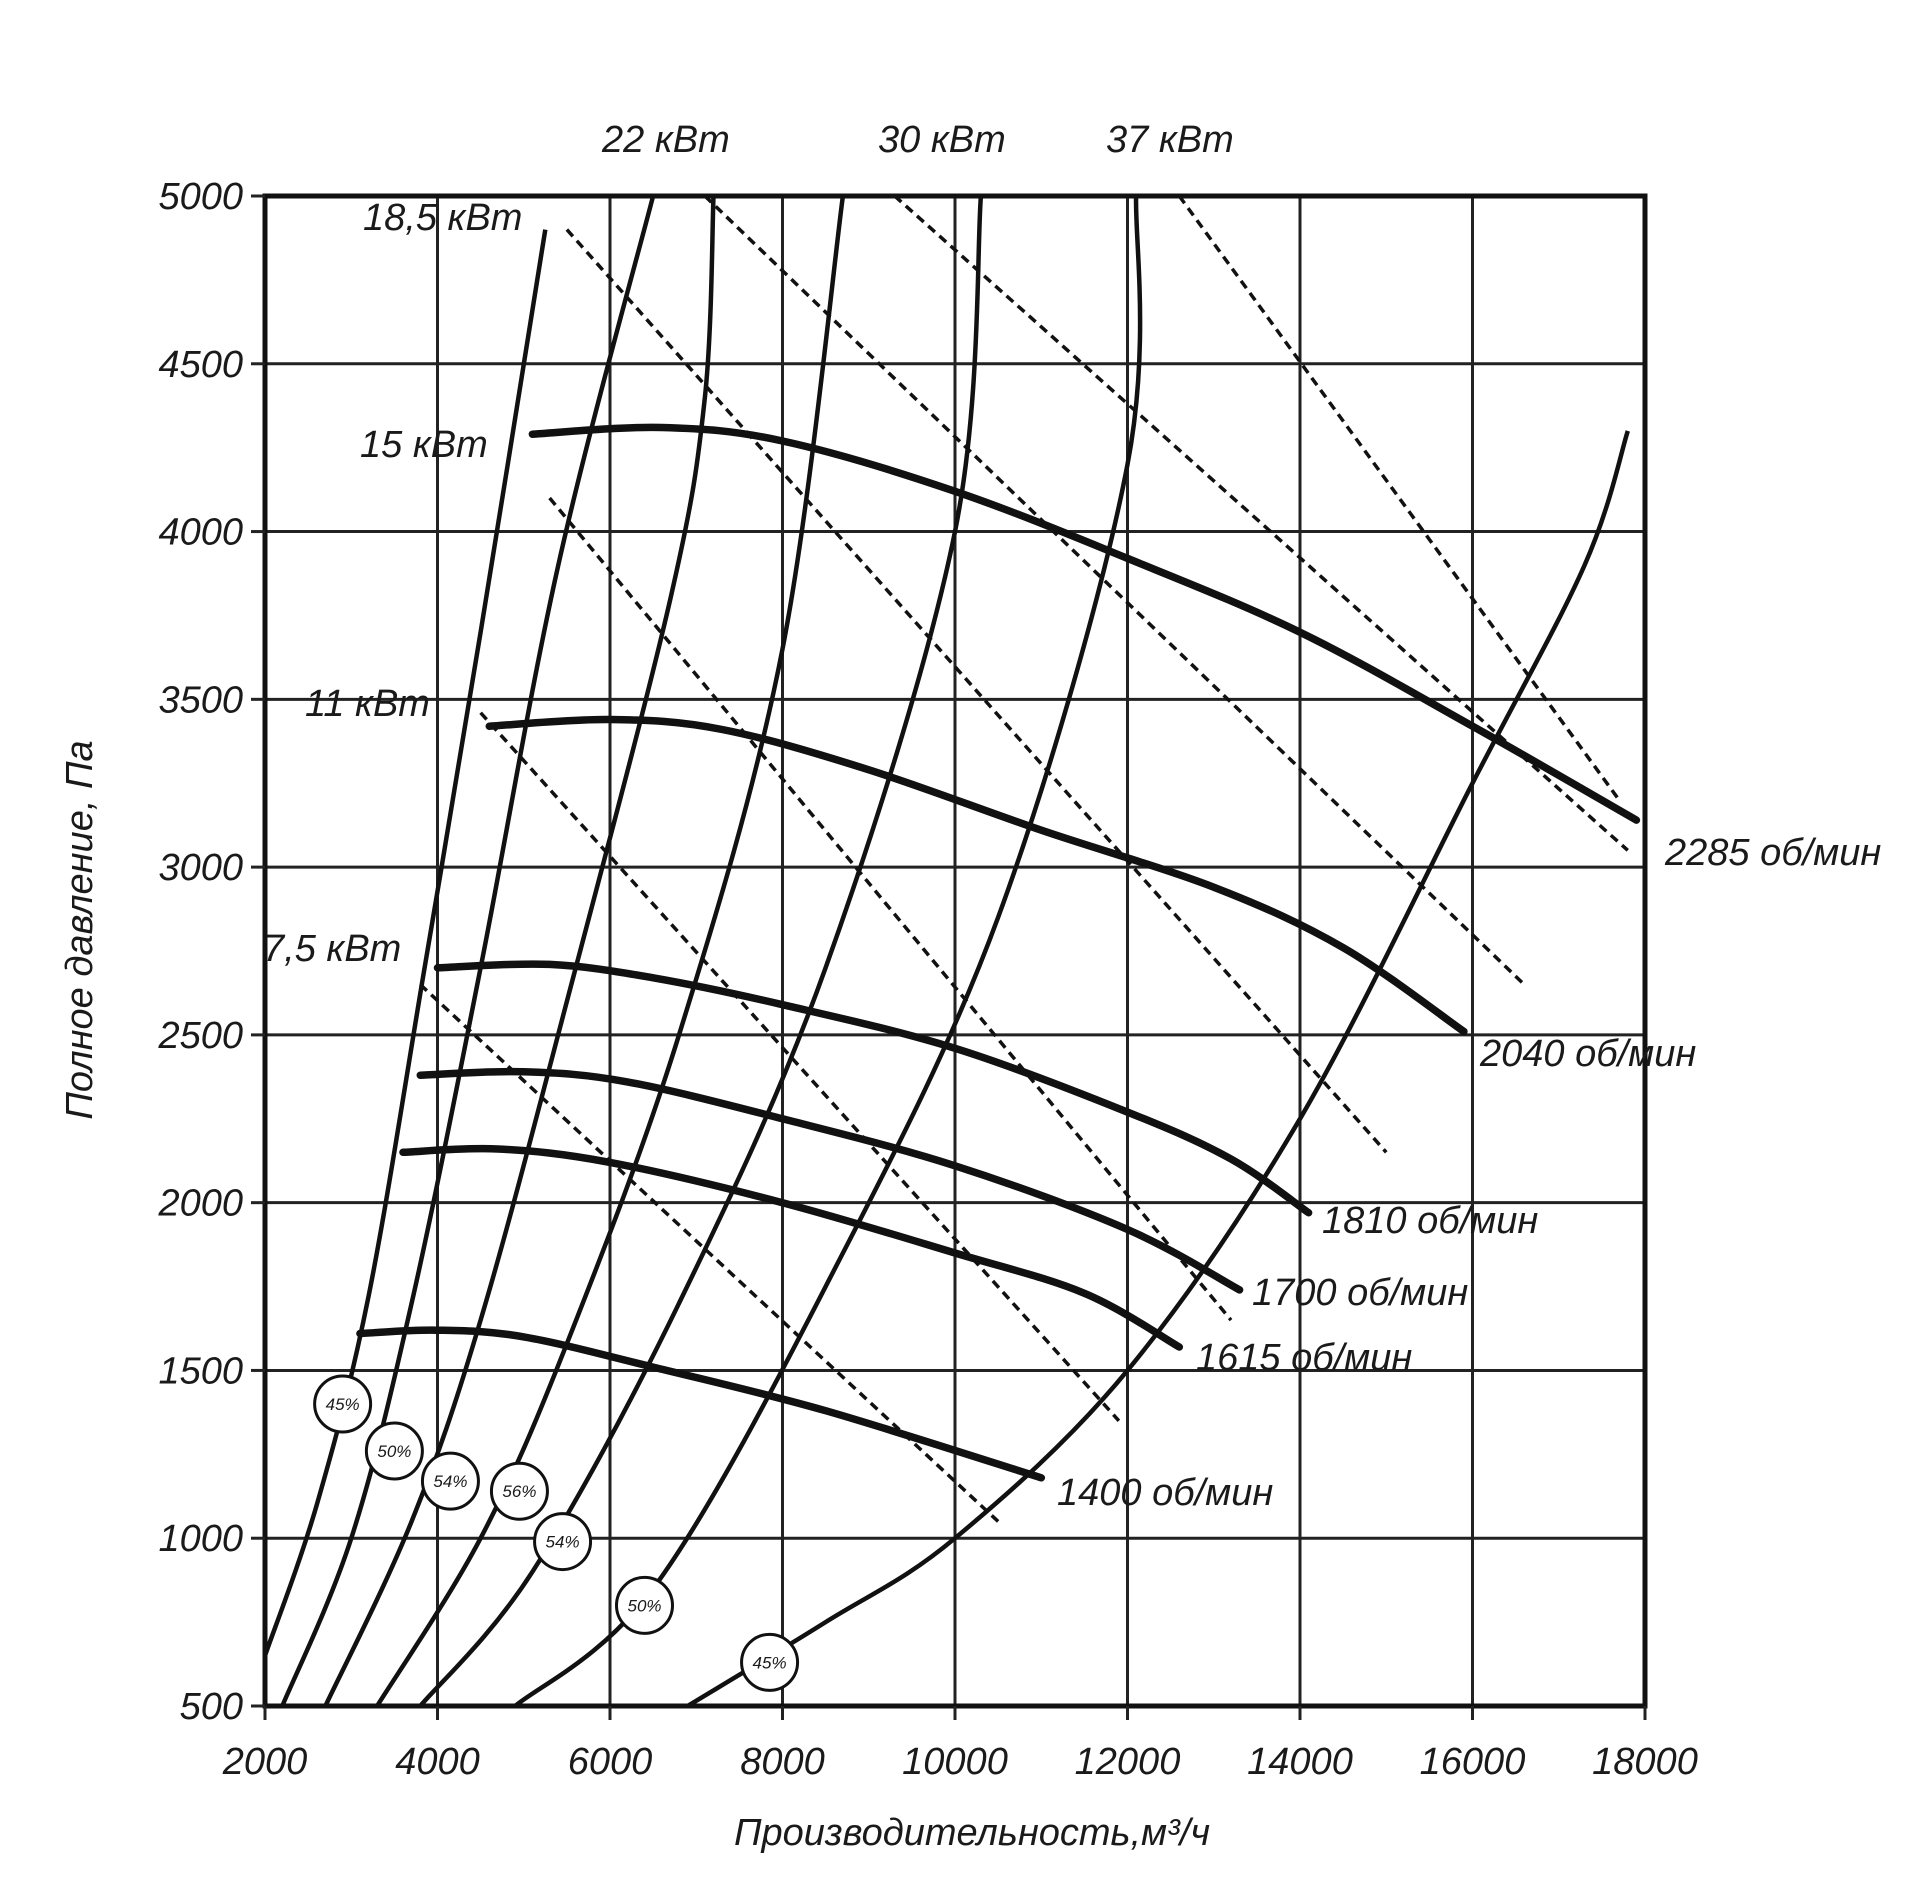 The image size is (1920, 1887). I want to click on power-line-label: 22 кВт, so click(665, 140).